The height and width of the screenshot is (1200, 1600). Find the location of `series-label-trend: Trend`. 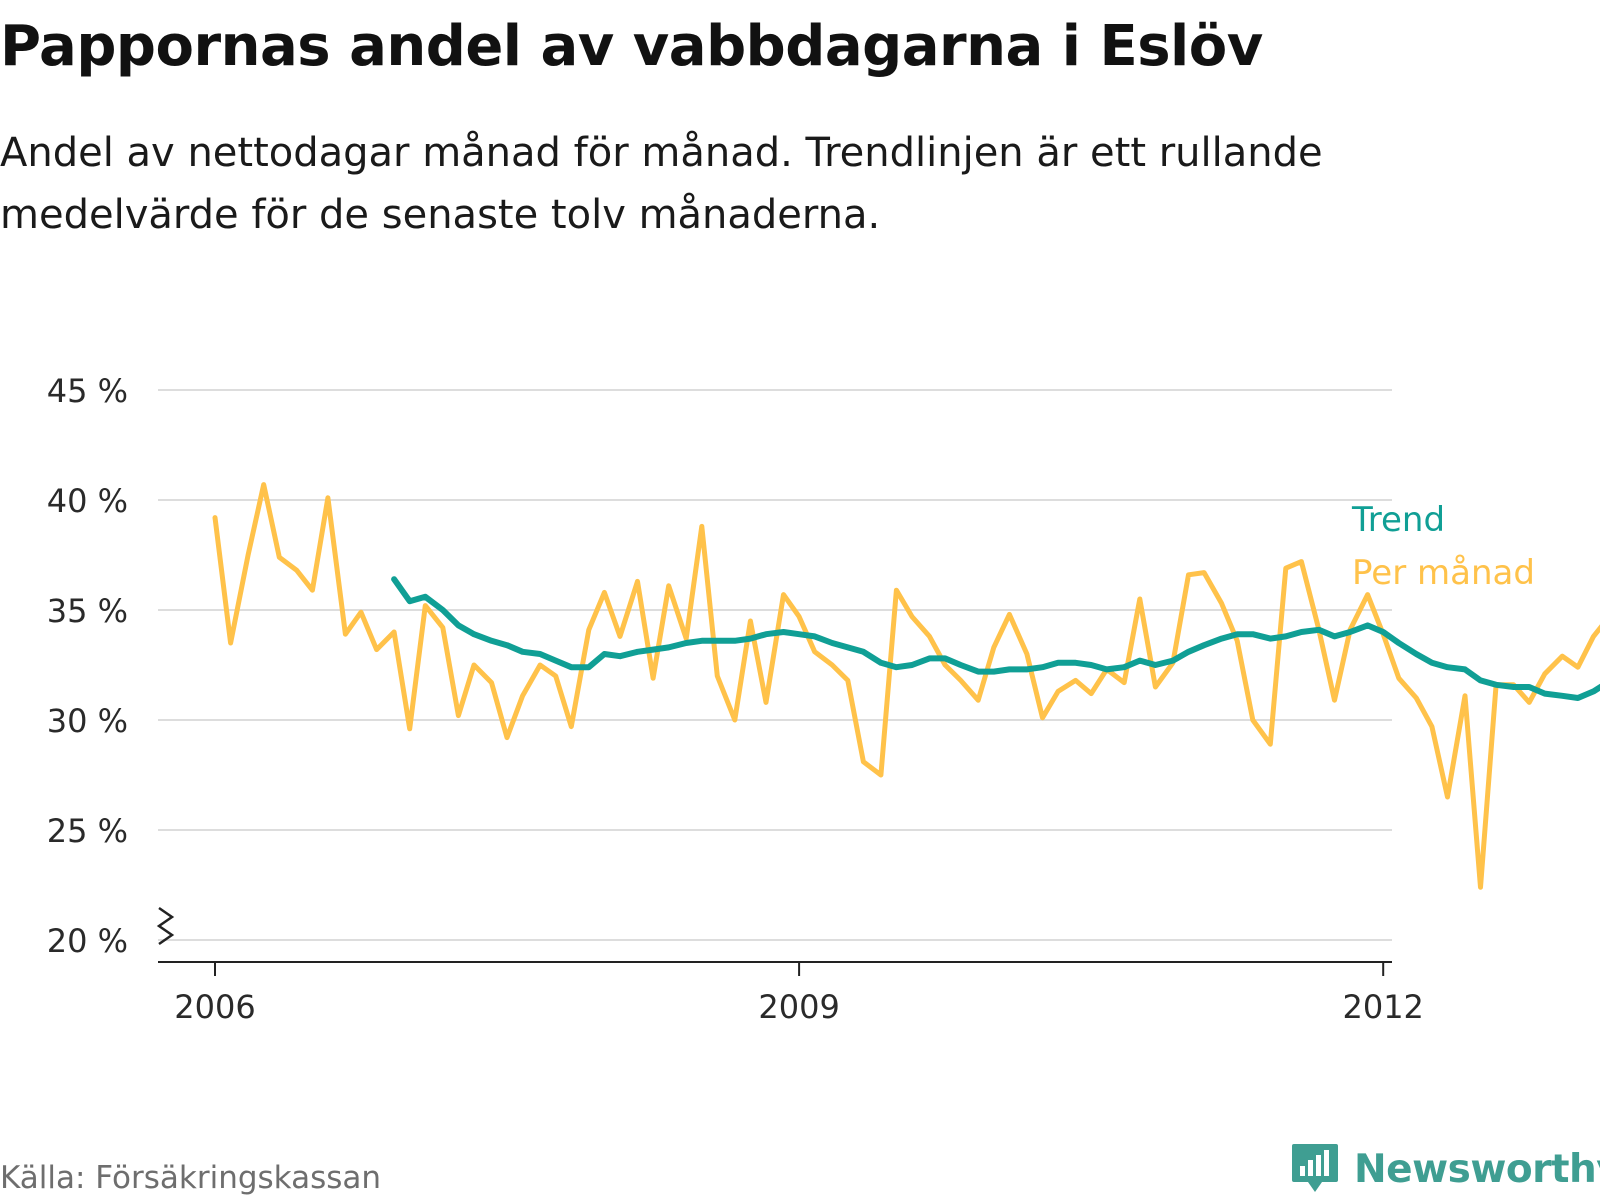

series-label-trend: Trend is located at coordinates (1398, 520).